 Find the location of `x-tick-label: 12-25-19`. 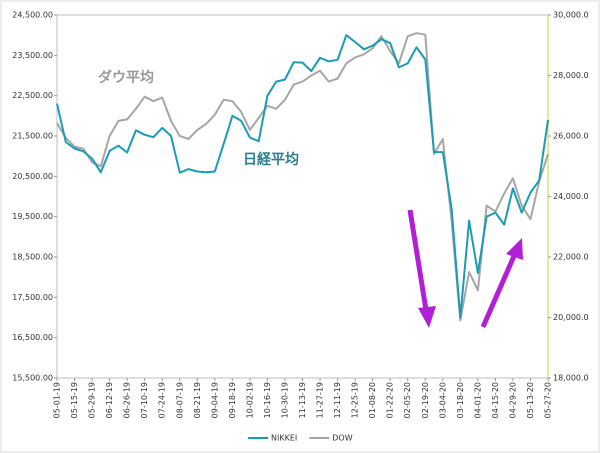

x-tick-label: 12-25-19 is located at coordinates (355, 400).